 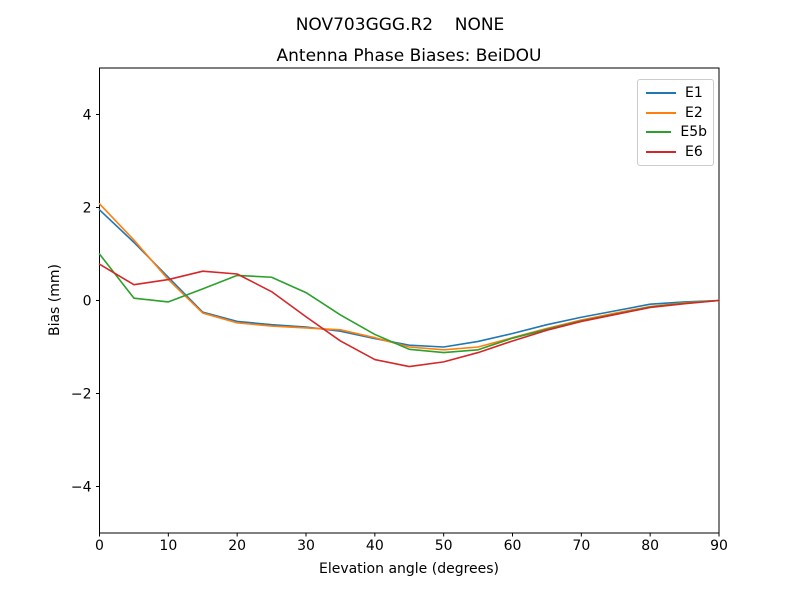 What do you see at coordinates (409, 315) in the screenshot?
I see `series-line-e6` at bounding box center [409, 315].